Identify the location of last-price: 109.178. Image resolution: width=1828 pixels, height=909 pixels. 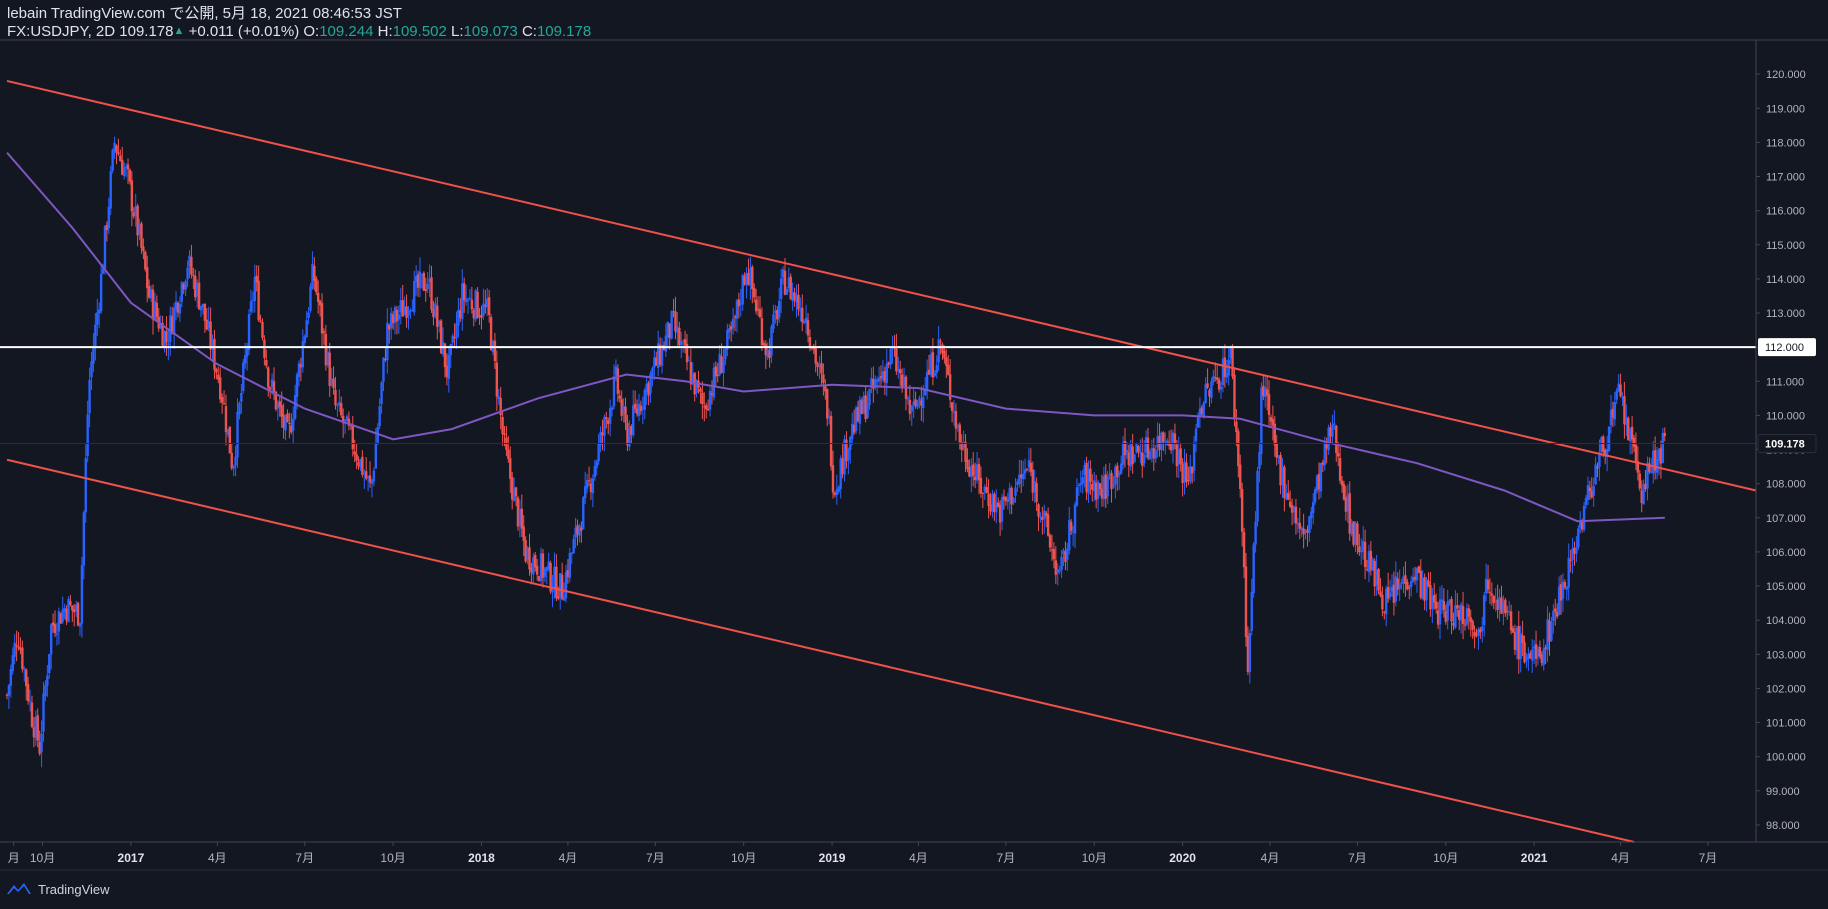
(146, 31).